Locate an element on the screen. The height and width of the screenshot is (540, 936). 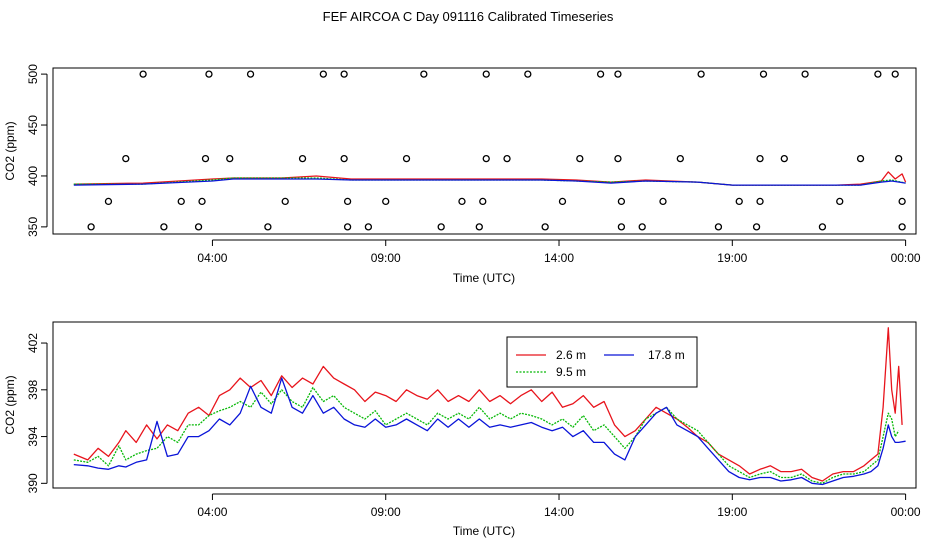
bot-y-tick-label: 390 is located at coordinates (33, 483).